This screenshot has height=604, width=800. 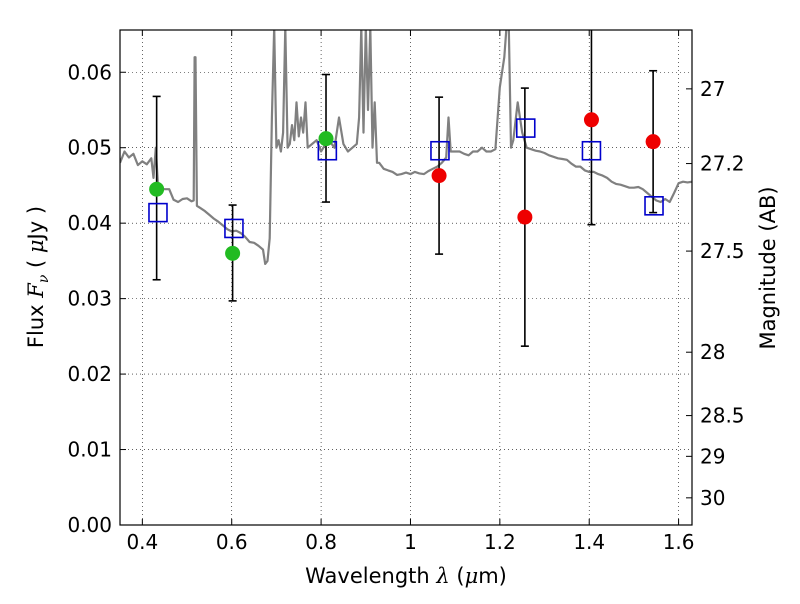 I want to click on x-tick-label: 1.6, so click(x=679, y=542).